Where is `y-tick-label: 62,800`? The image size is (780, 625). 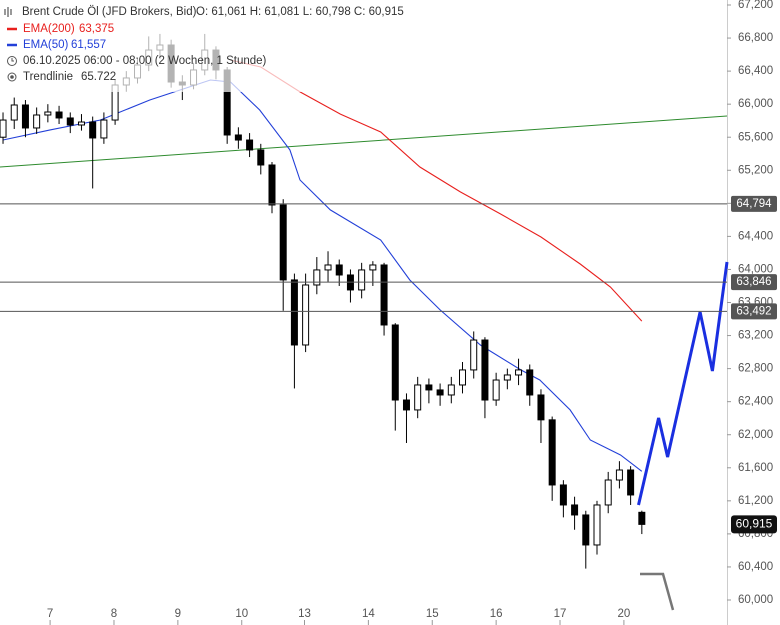 y-tick-label: 62,800 is located at coordinates (755, 369).